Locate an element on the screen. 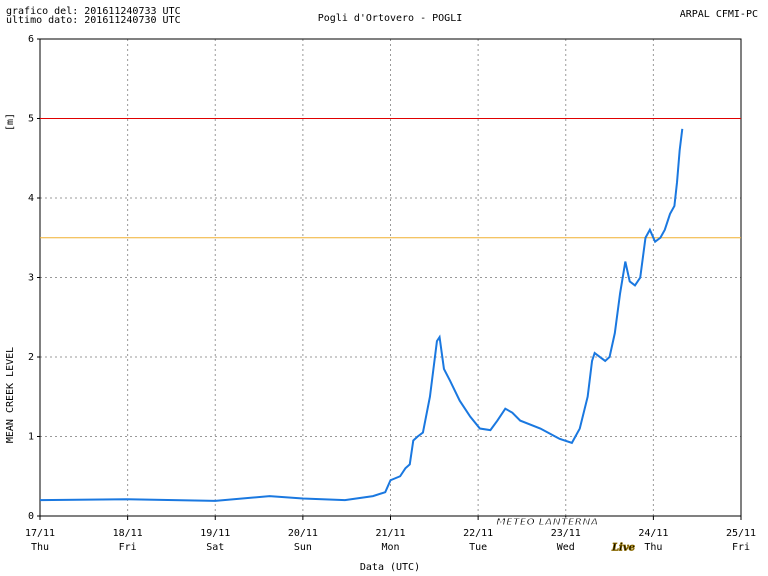  y-axis-label: MEAN CREEK LEVEL is located at coordinates (10, 395).